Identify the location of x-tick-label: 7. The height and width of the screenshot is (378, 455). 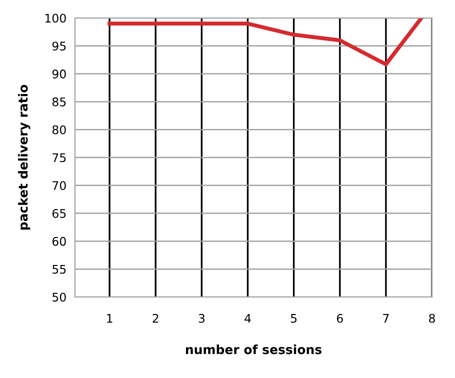
(386, 318).